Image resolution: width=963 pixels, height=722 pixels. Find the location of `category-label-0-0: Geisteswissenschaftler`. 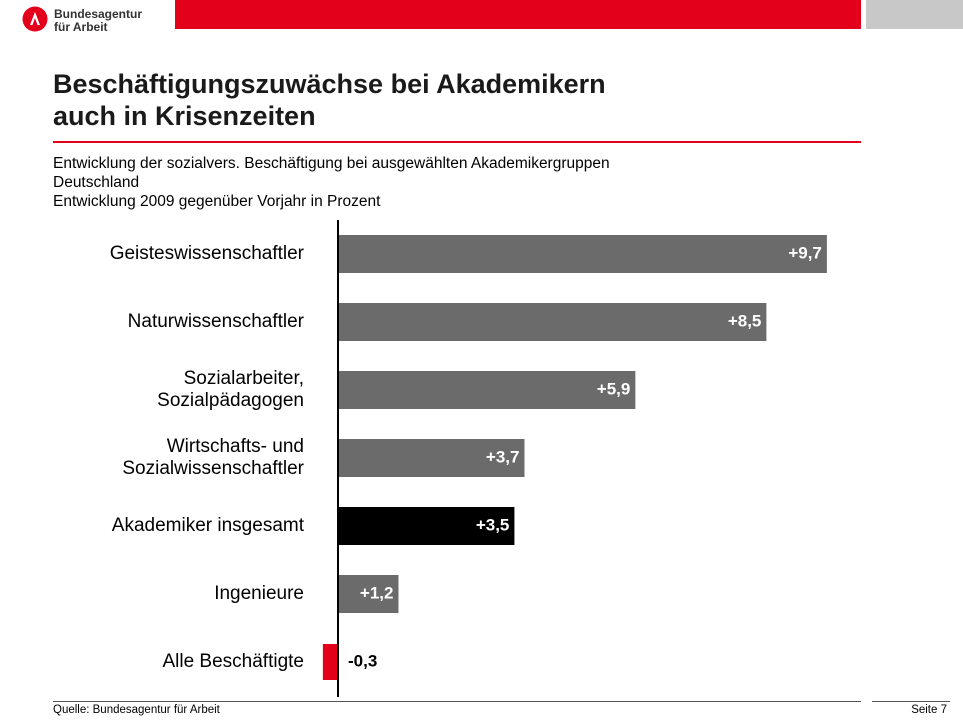

category-label-0-0: Geisteswissenschaftler is located at coordinates (207, 253).